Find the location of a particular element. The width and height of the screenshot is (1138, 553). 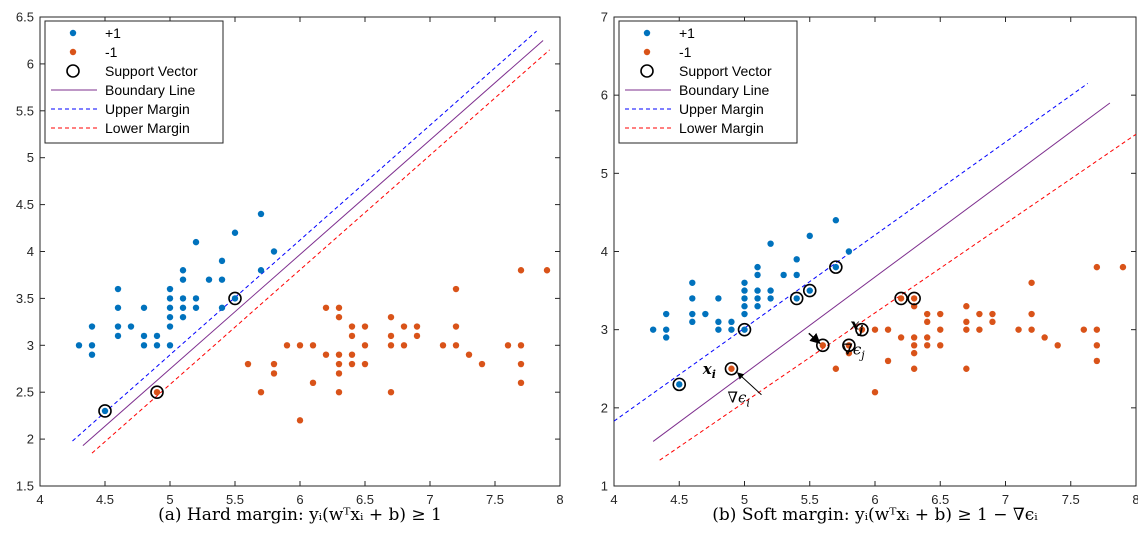

x-tick-label: 4 is located at coordinates (613, 499).